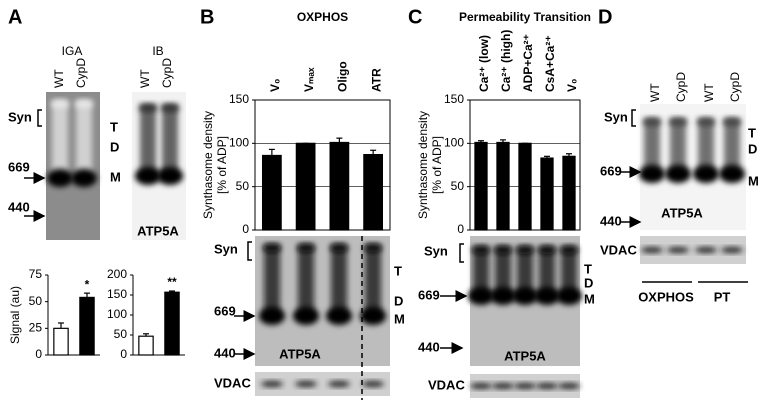 The height and width of the screenshot is (402, 760). I want to click on x-tick-label: ATR, so click(376, 80).